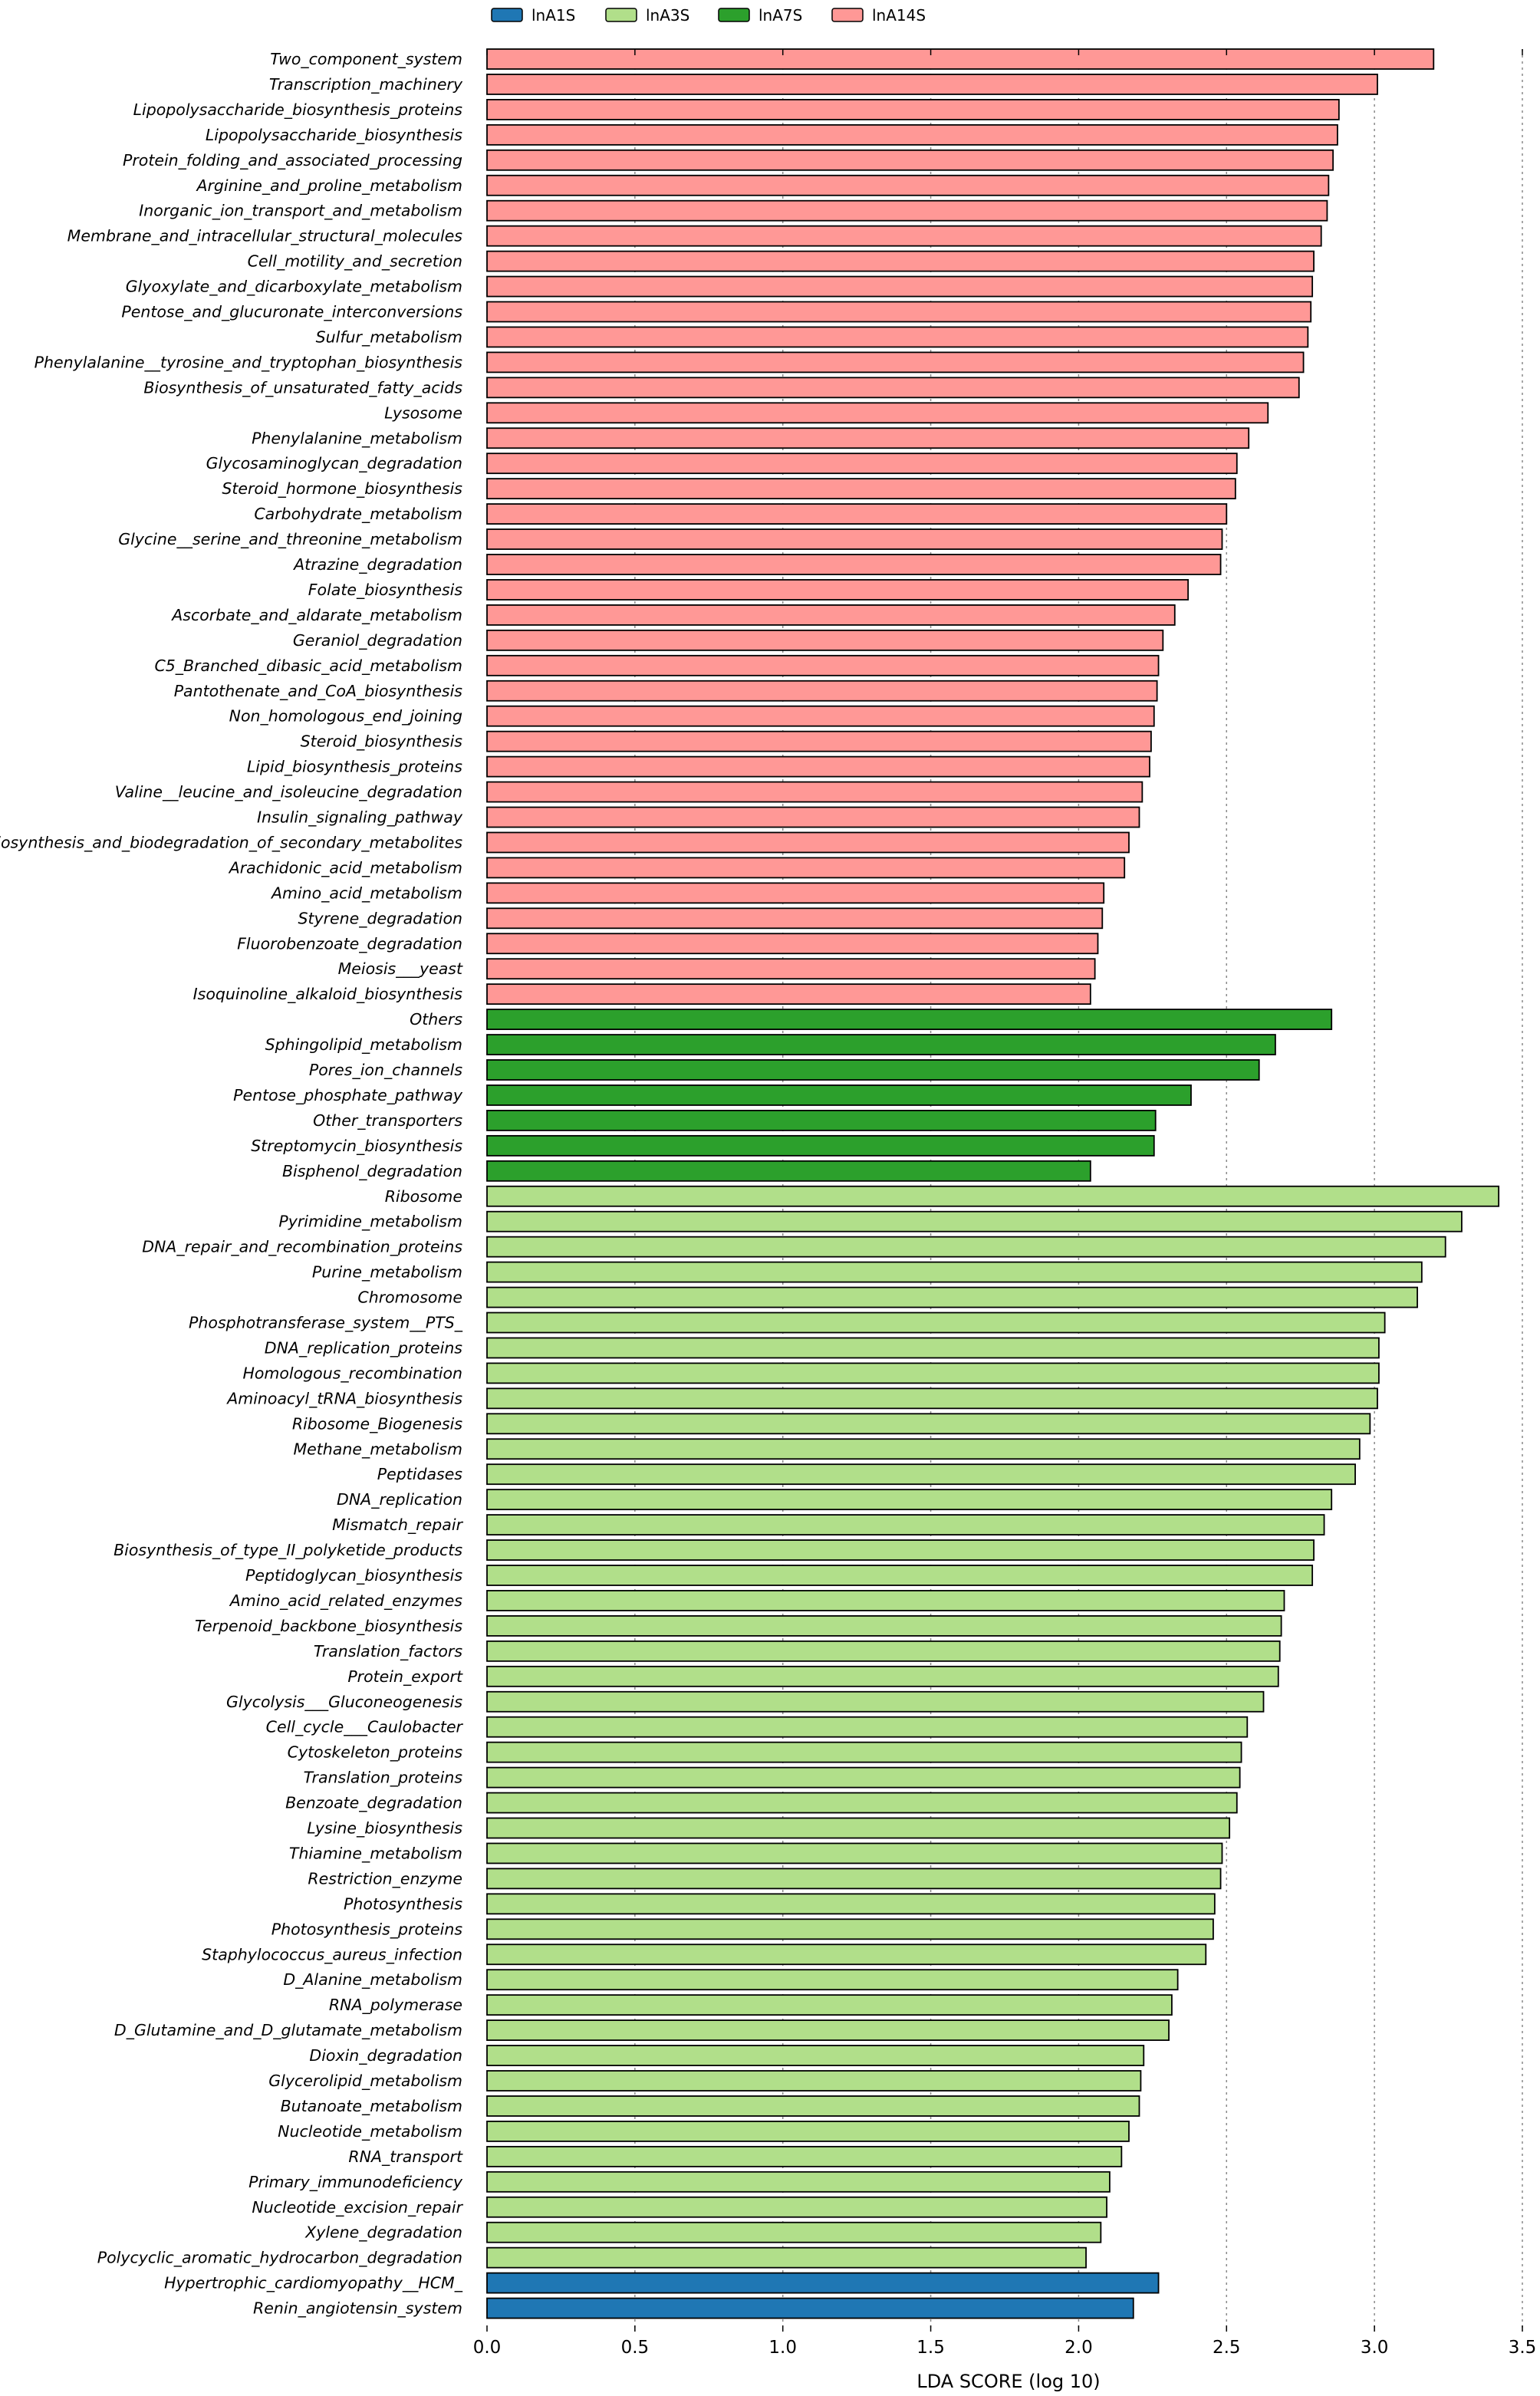 This screenshot has height=2396, width=1540. I want to click on legend-label-lnA7S: lnA7S, so click(780, 15).